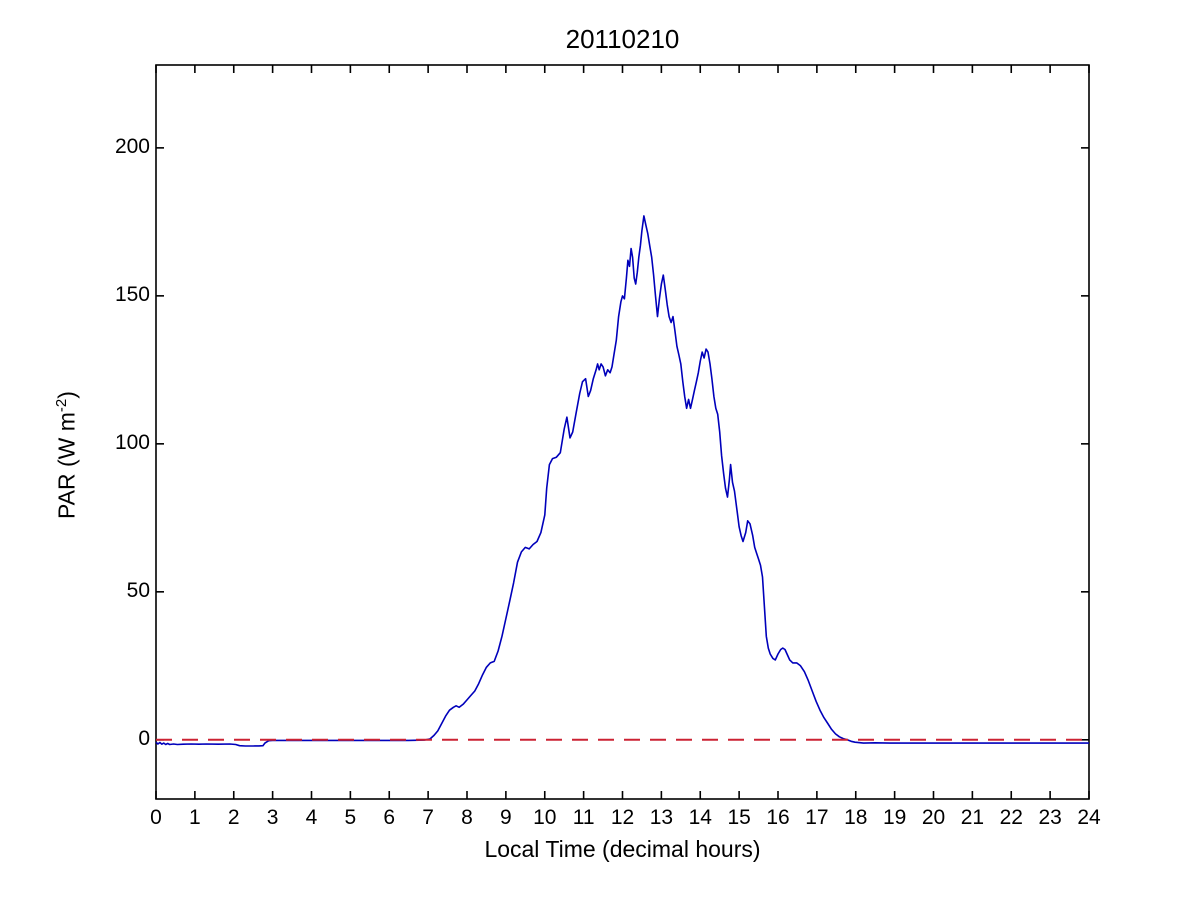  What do you see at coordinates (972, 817) in the screenshot?
I see `x-tick-label: 21` at bounding box center [972, 817].